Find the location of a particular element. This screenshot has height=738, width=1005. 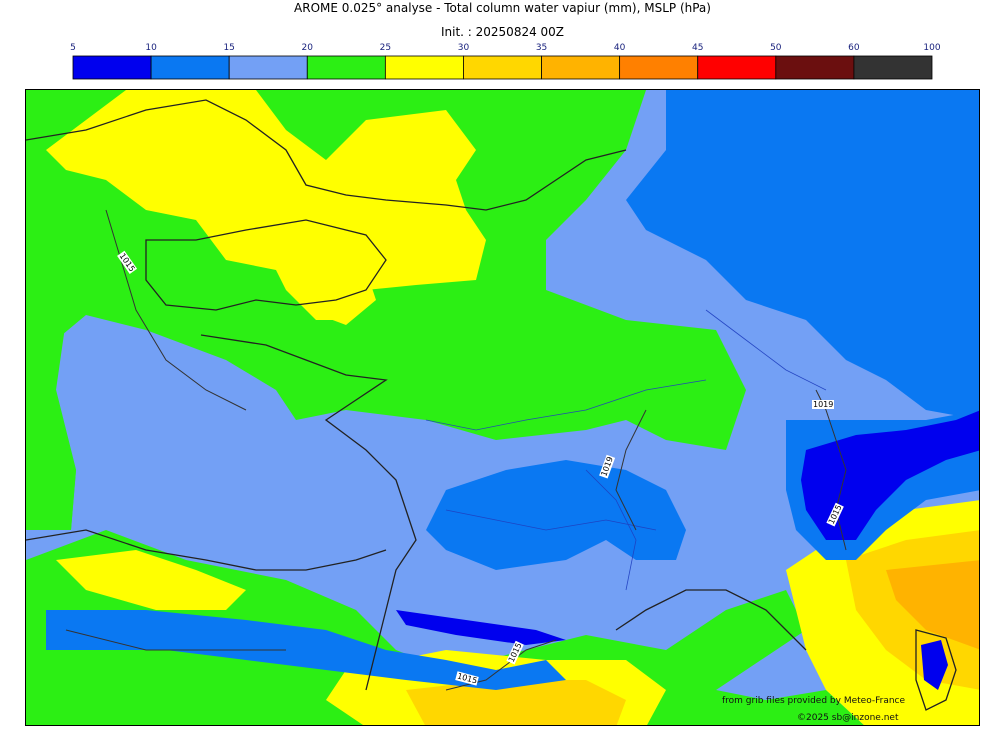

copyright-credit: ©2025 sb@inzone.net is located at coordinates (848, 718).